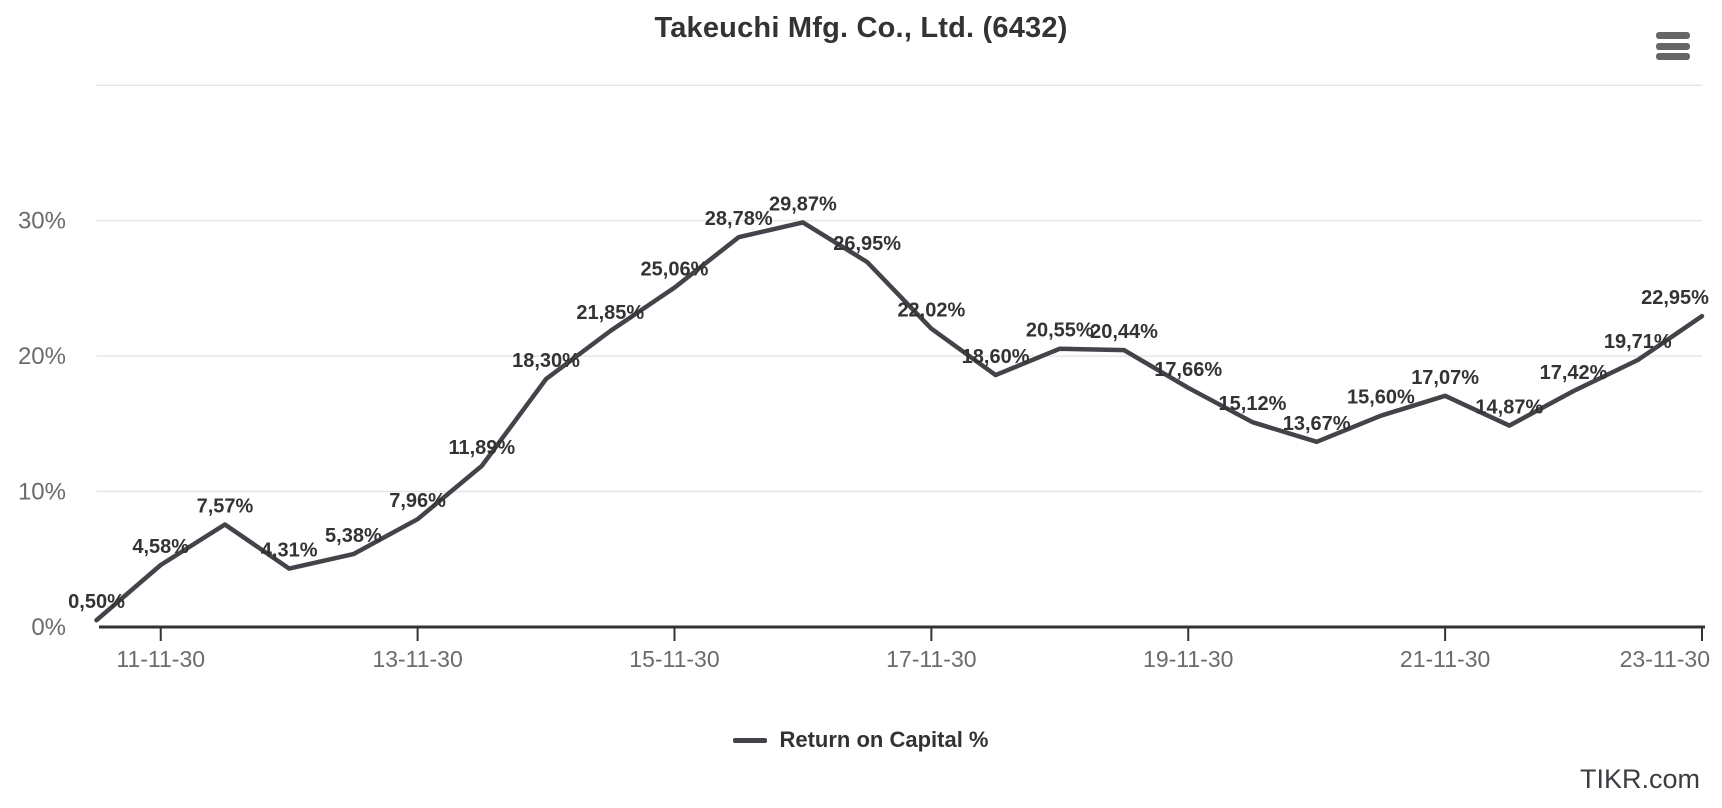 The height and width of the screenshot is (808, 1722). I want to click on tikr-watermark: TIKR.com, so click(1639, 779).